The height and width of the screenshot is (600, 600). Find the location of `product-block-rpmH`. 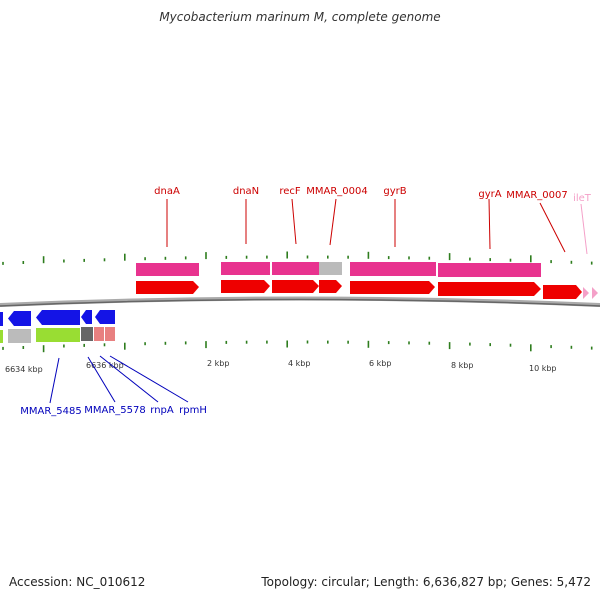

product-block-rpmH is located at coordinates (110, 334).